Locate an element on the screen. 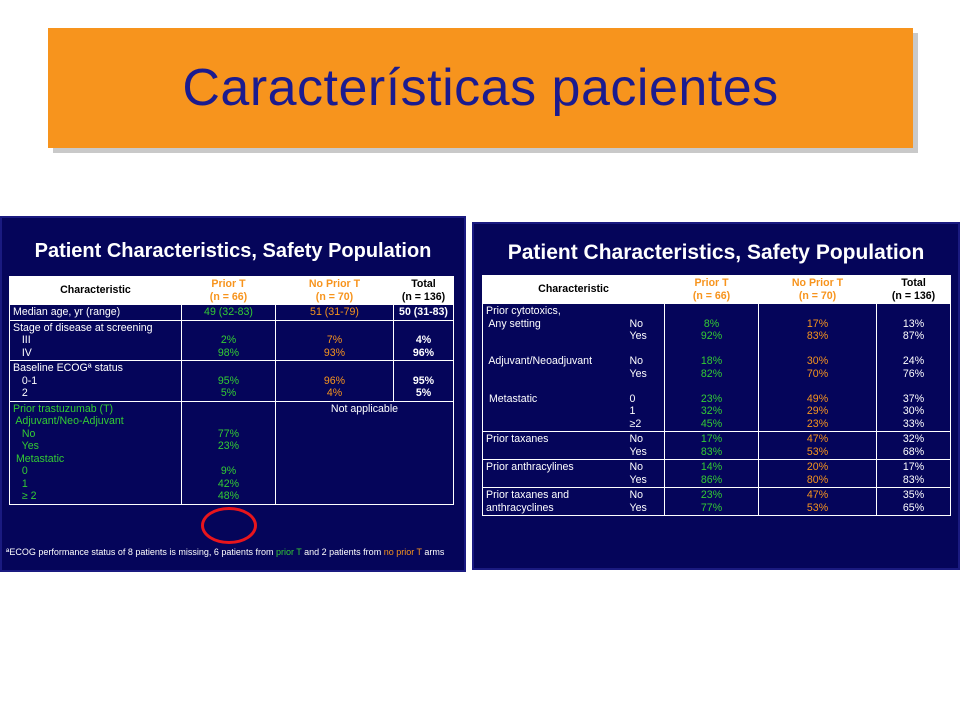  row-label-line: 0 is located at coordinates (20, 471).